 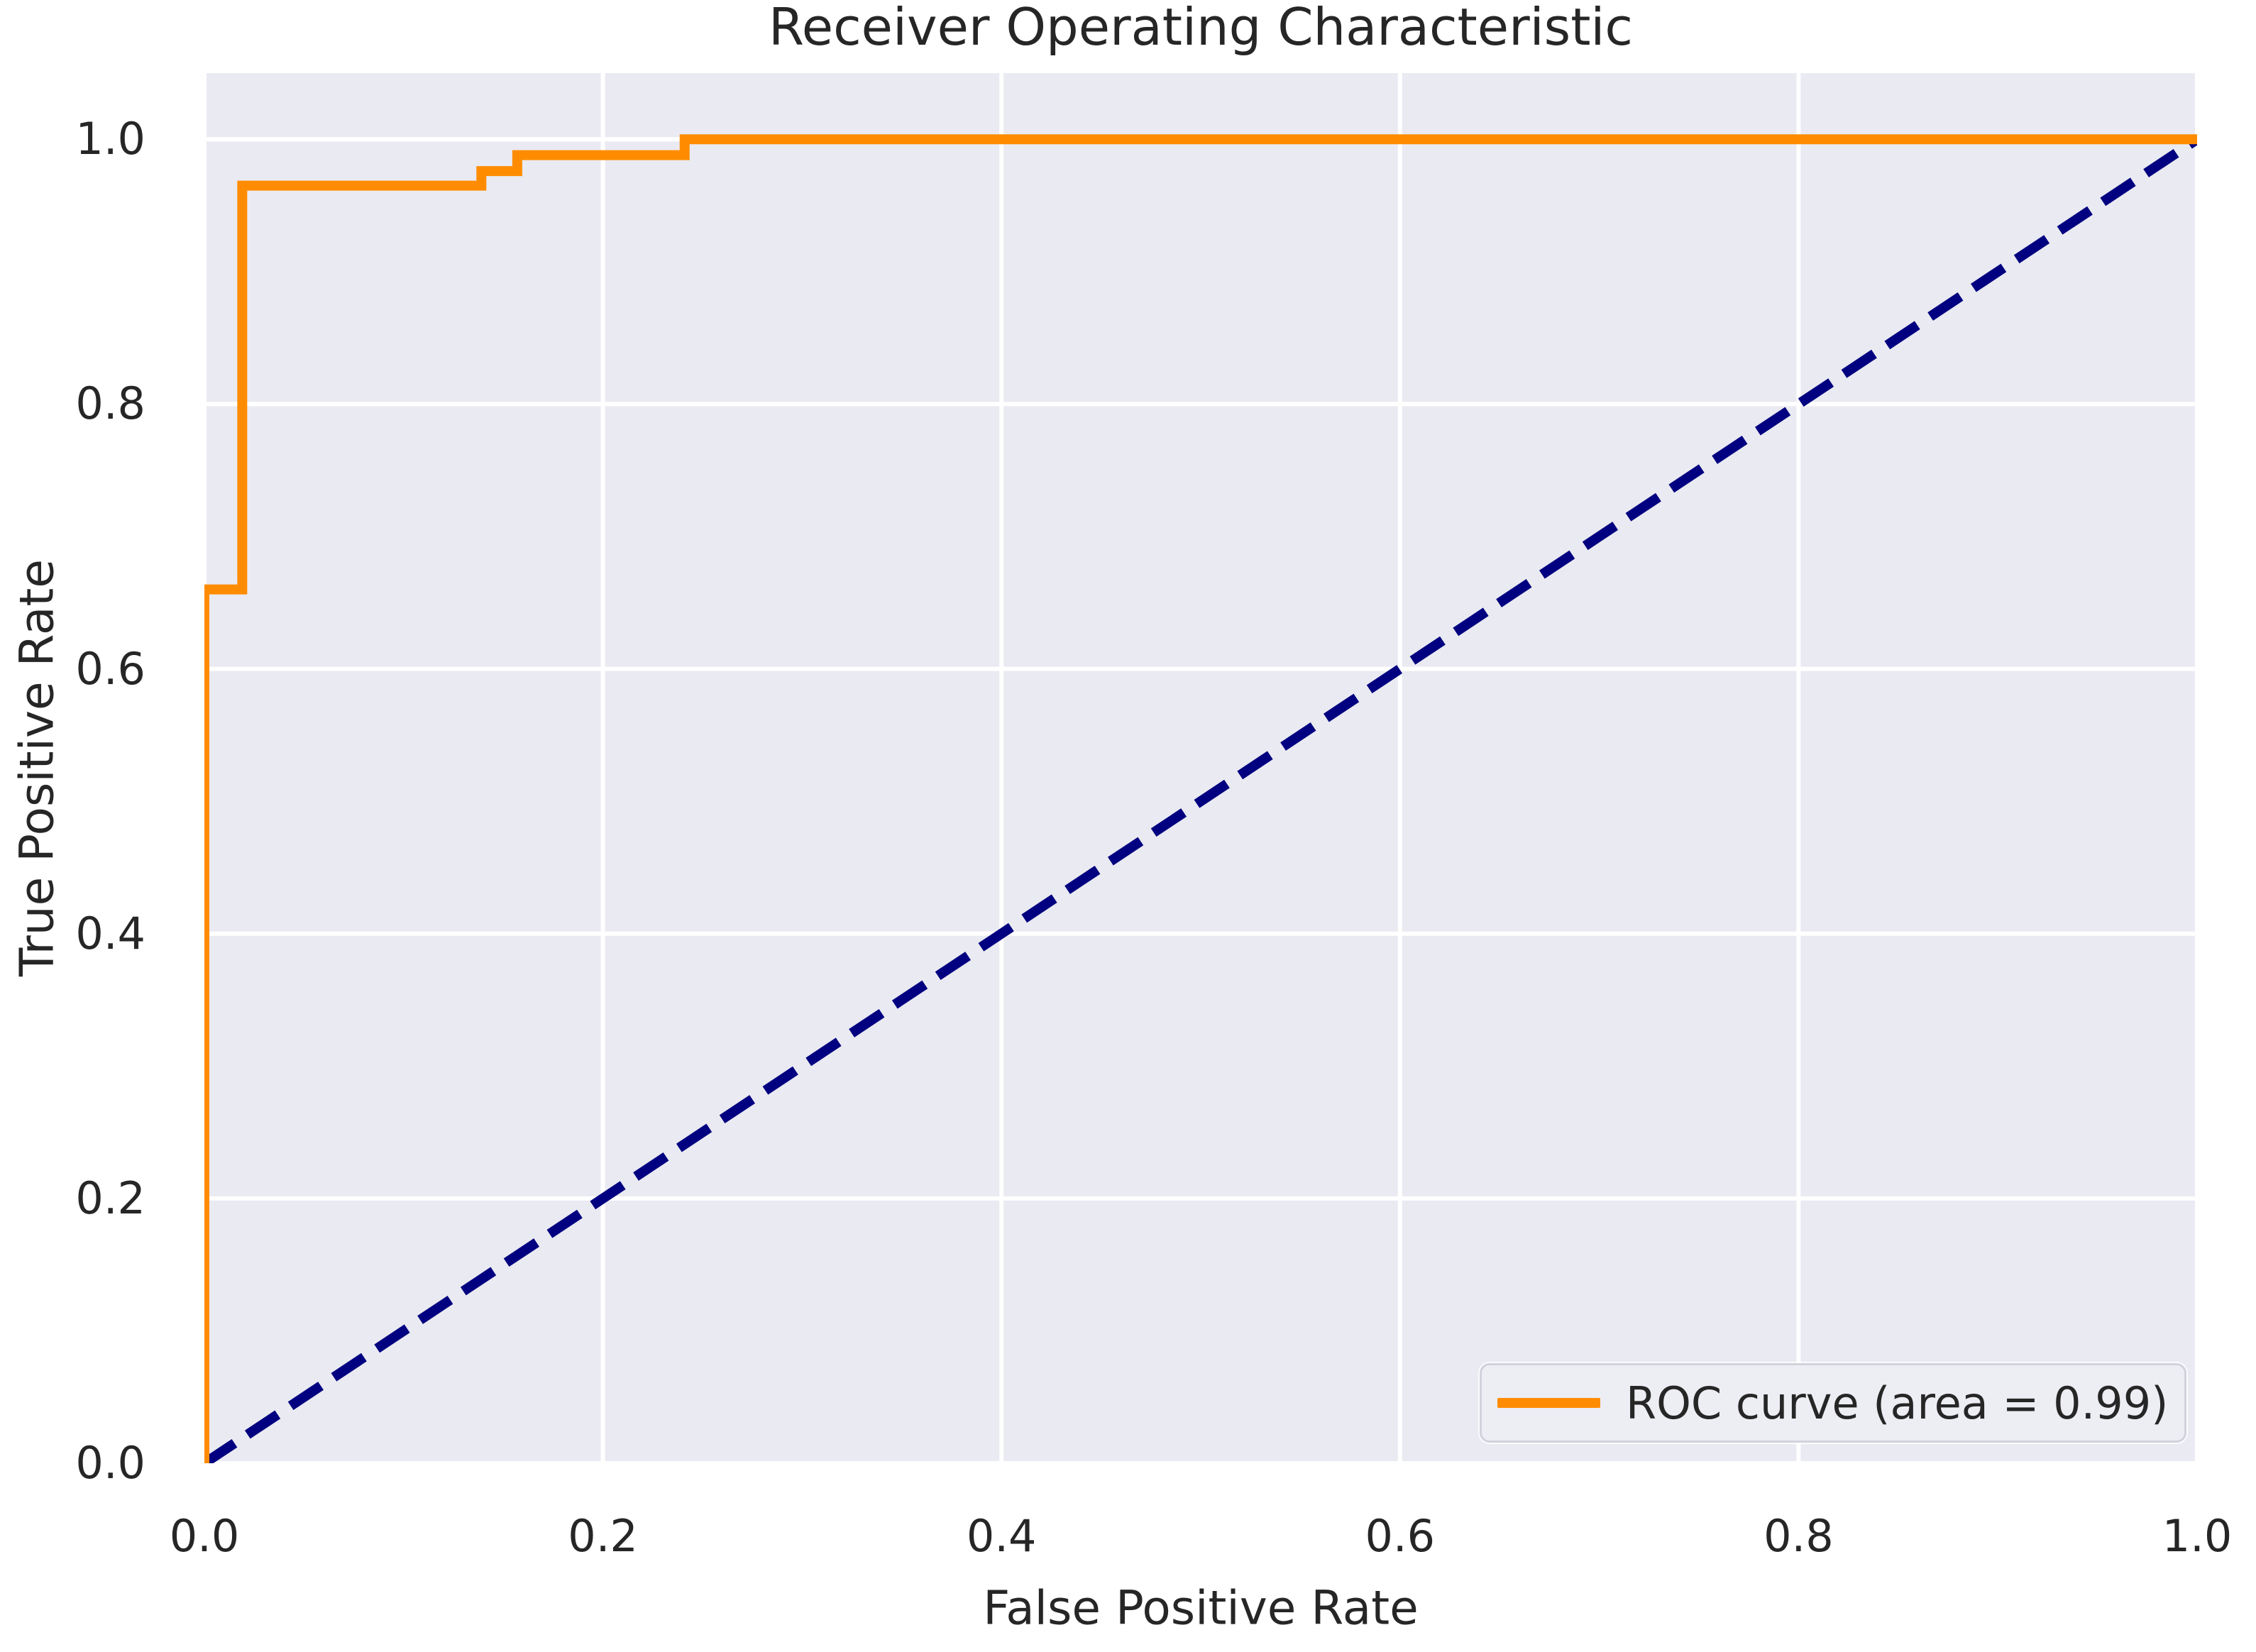 I want to click on x-tick-label: 0.6, so click(x=1400, y=1536).